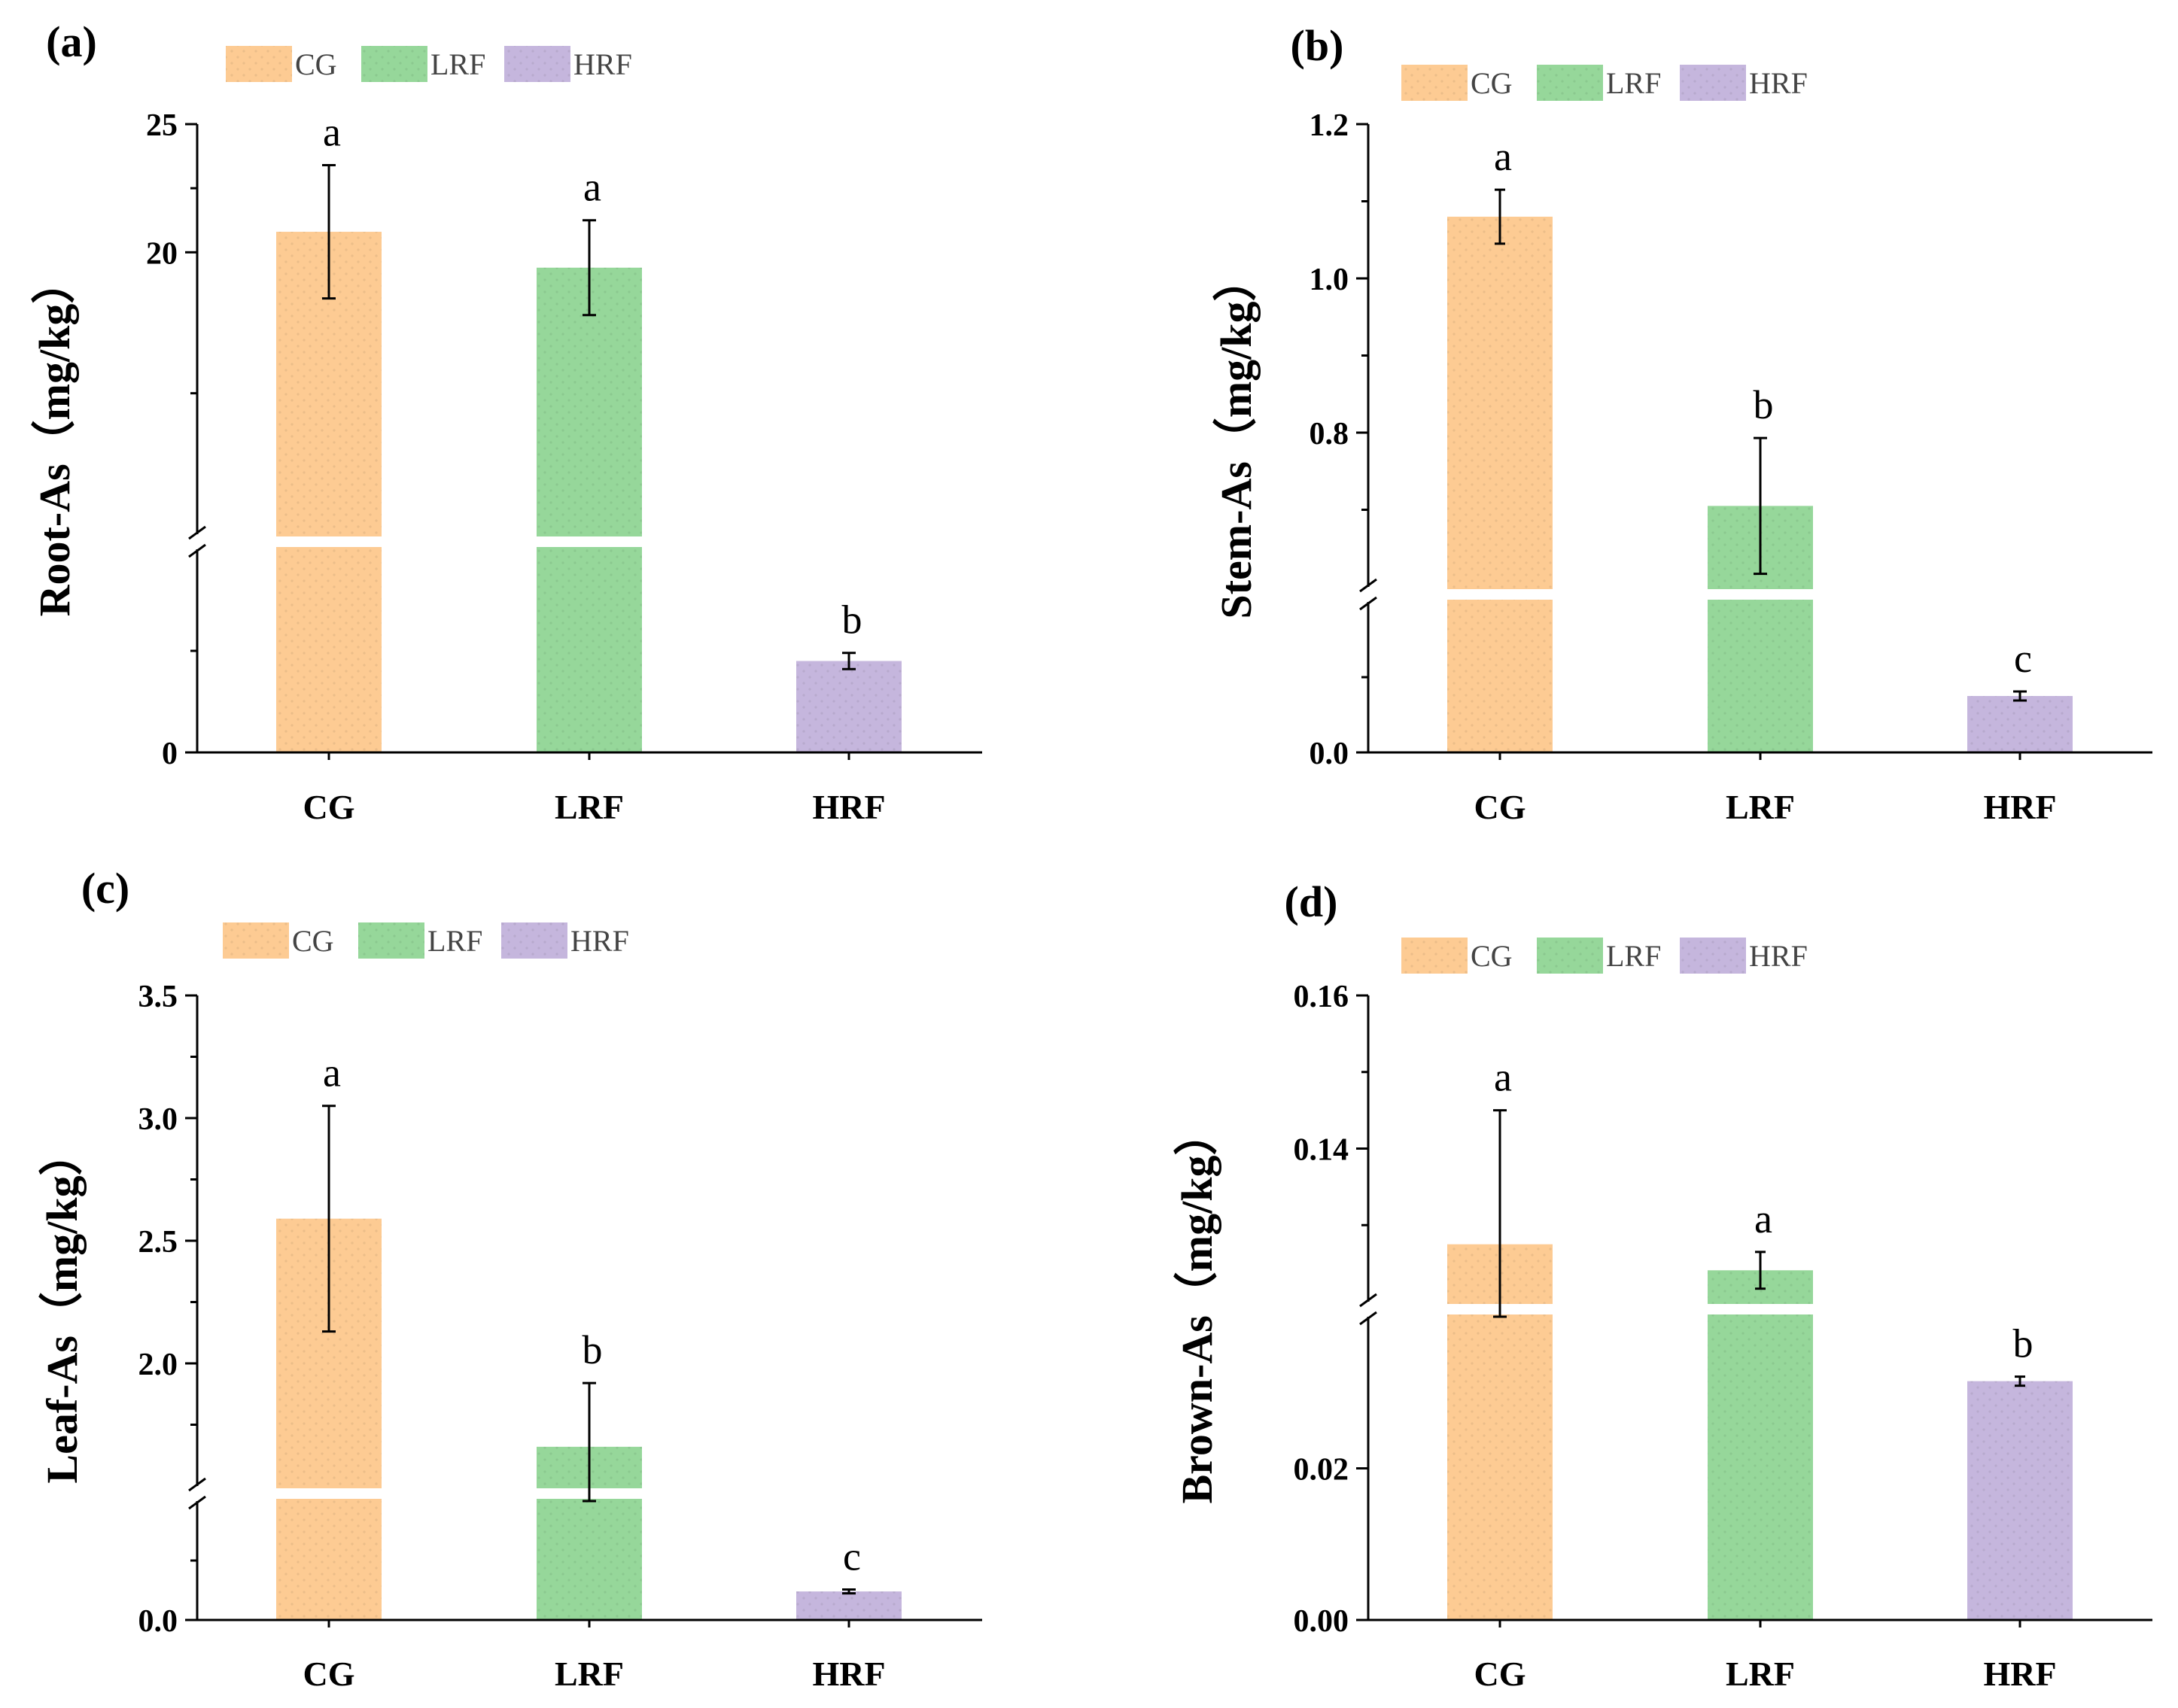 Image resolution: width=2178 pixels, height=1708 pixels. I want to click on y-tick-label: 0.02, so click(1321, 1470).